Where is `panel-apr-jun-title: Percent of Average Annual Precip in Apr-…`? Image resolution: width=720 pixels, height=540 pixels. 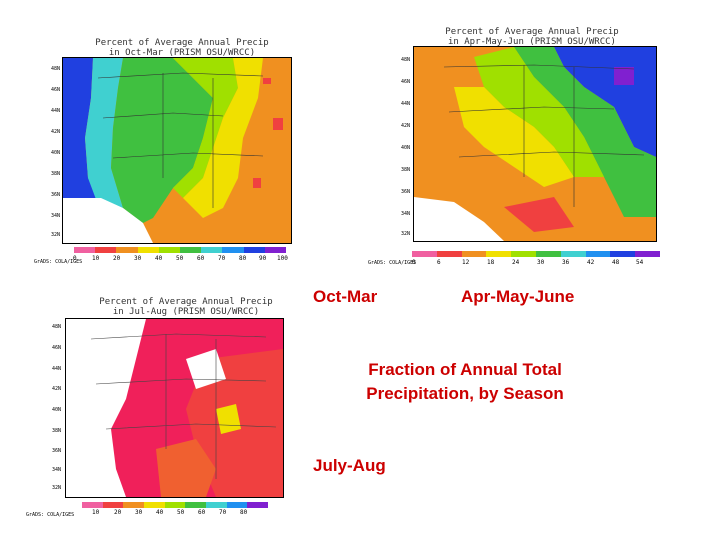 panel-apr-jun-title: Percent of Average Annual Precip in Apr-… is located at coordinates (532, 37).